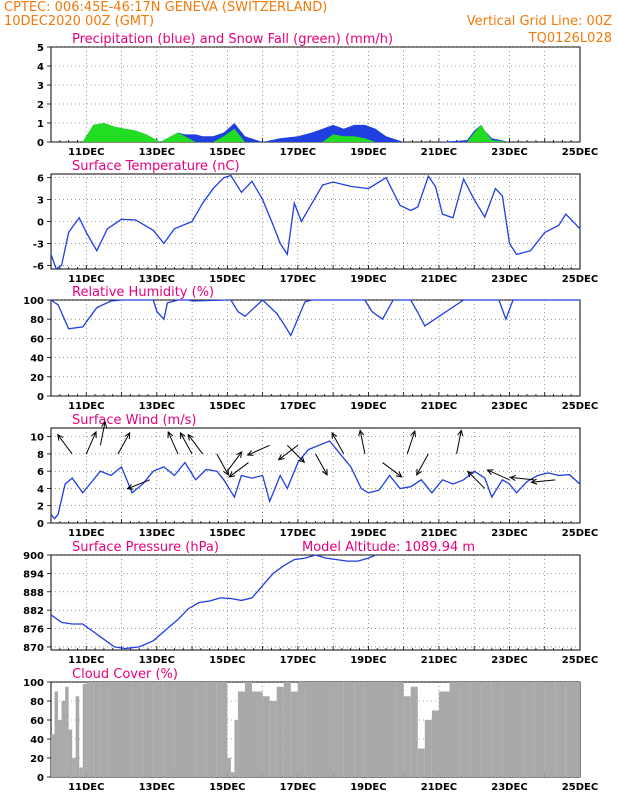 Image resolution: width=618 pixels, height=800 pixels. I want to click on x-tick-label: 15DEC, so click(227, 660).